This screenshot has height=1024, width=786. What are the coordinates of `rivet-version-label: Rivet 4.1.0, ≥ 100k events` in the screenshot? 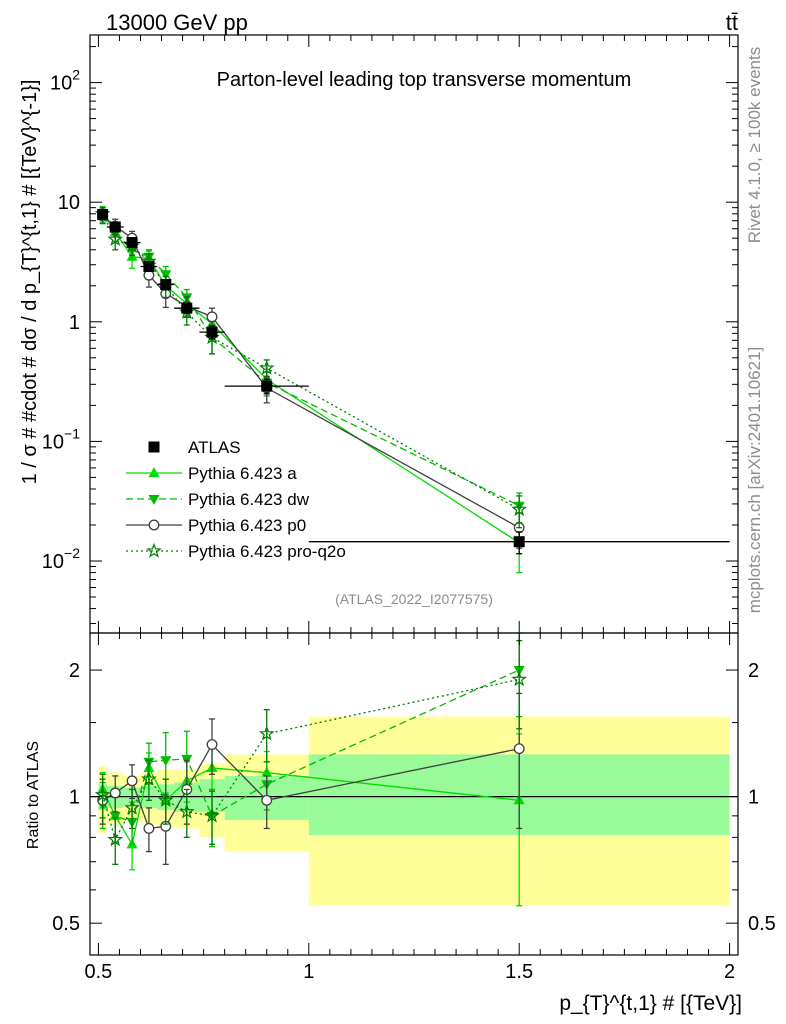 It's located at (754, 145).